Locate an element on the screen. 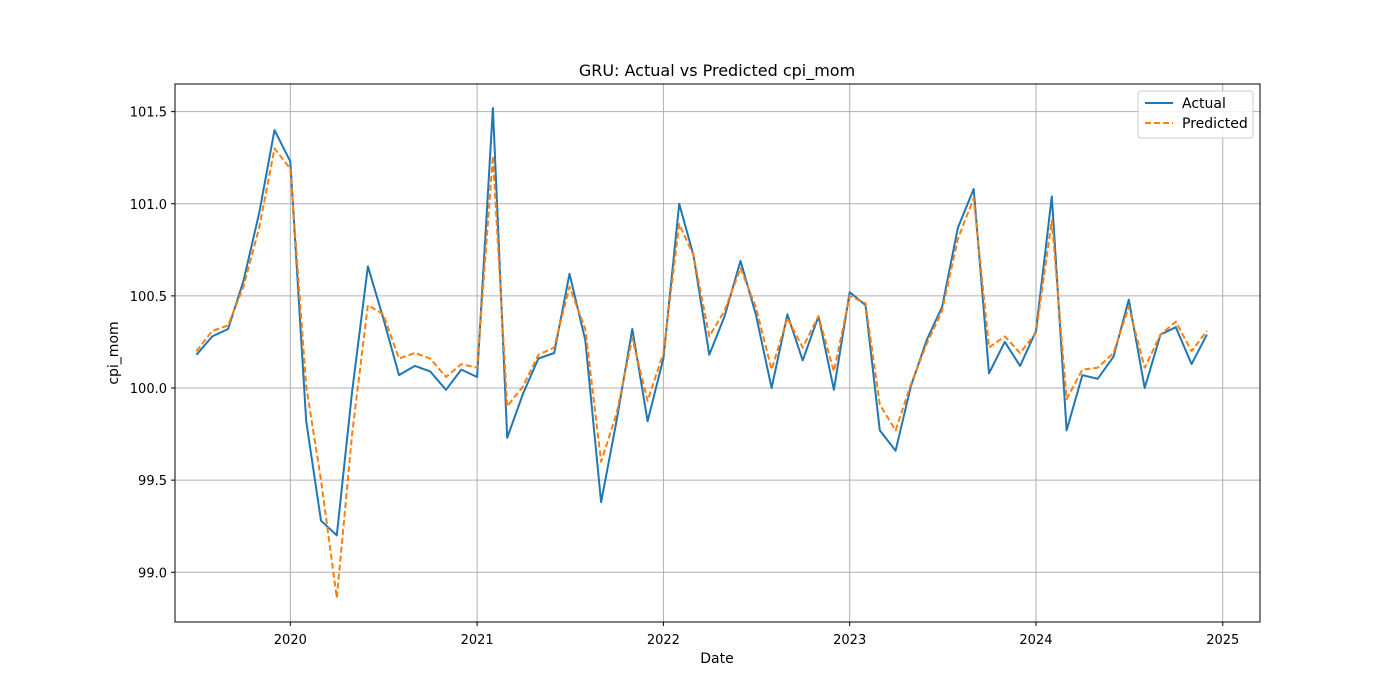  y-tick-label: 99.0 is located at coordinates (152, 573).